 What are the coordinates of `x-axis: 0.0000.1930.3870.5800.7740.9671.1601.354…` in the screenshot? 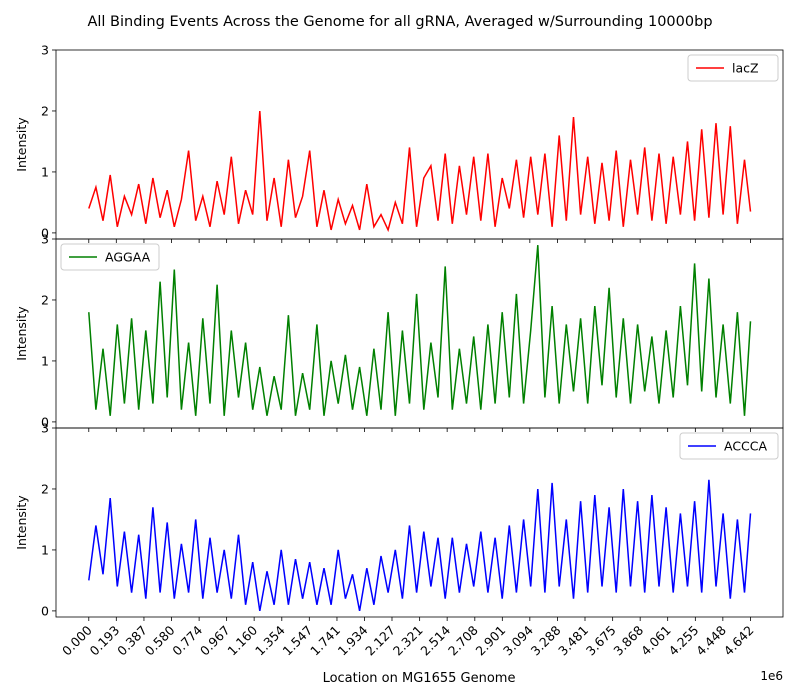 It's located at (408, 640).